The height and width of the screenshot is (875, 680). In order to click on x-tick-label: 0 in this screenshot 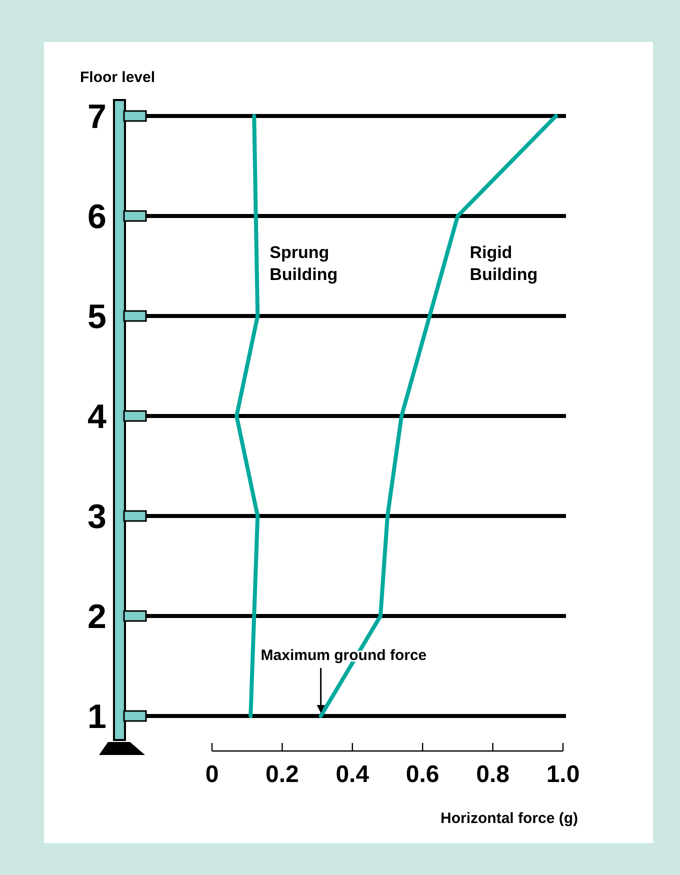, I will do `click(212, 774)`.